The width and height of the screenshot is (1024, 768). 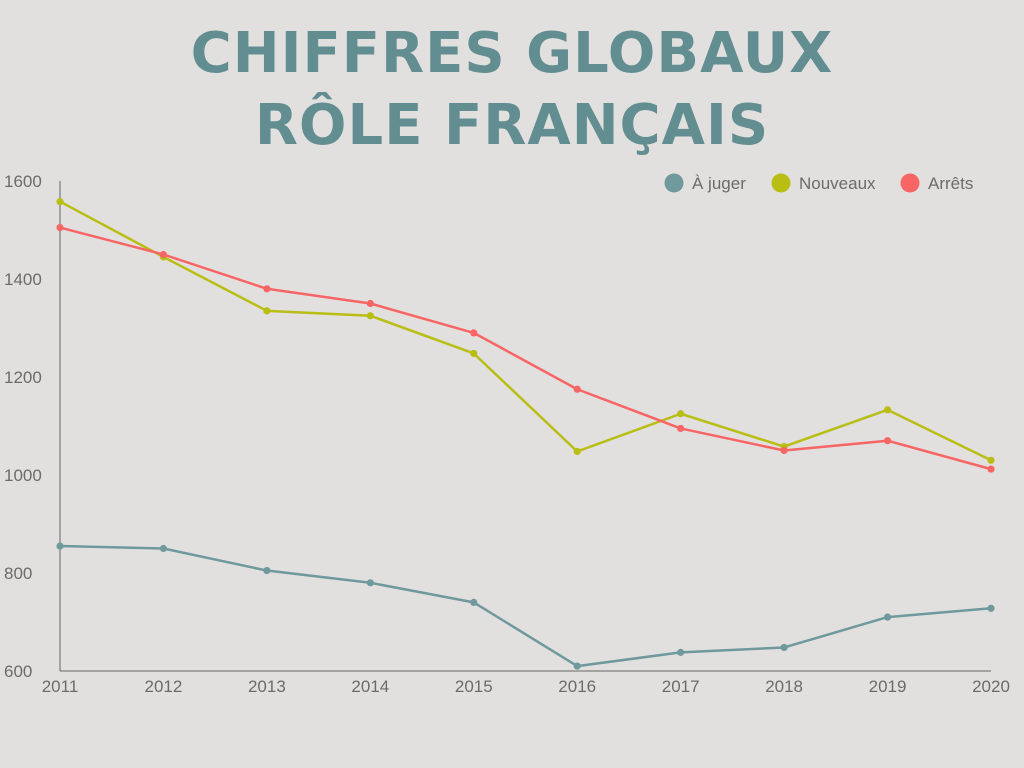 I want to click on x-tick-label: 2020, so click(x=991, y=686).